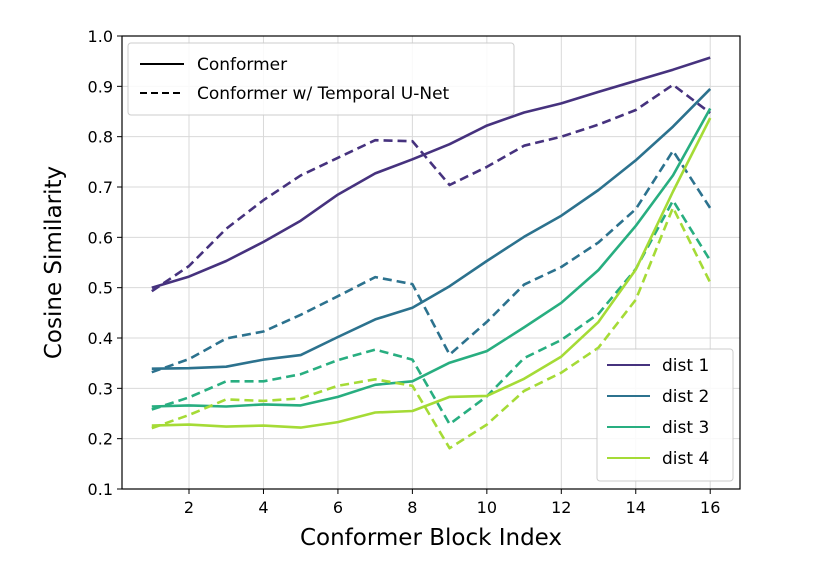 The width and height of the screenshot is (827, 562). Describe the element at coordinates (685, 366) in the screenshot. I see `legend-label-dist-1: dist 1` at that location.